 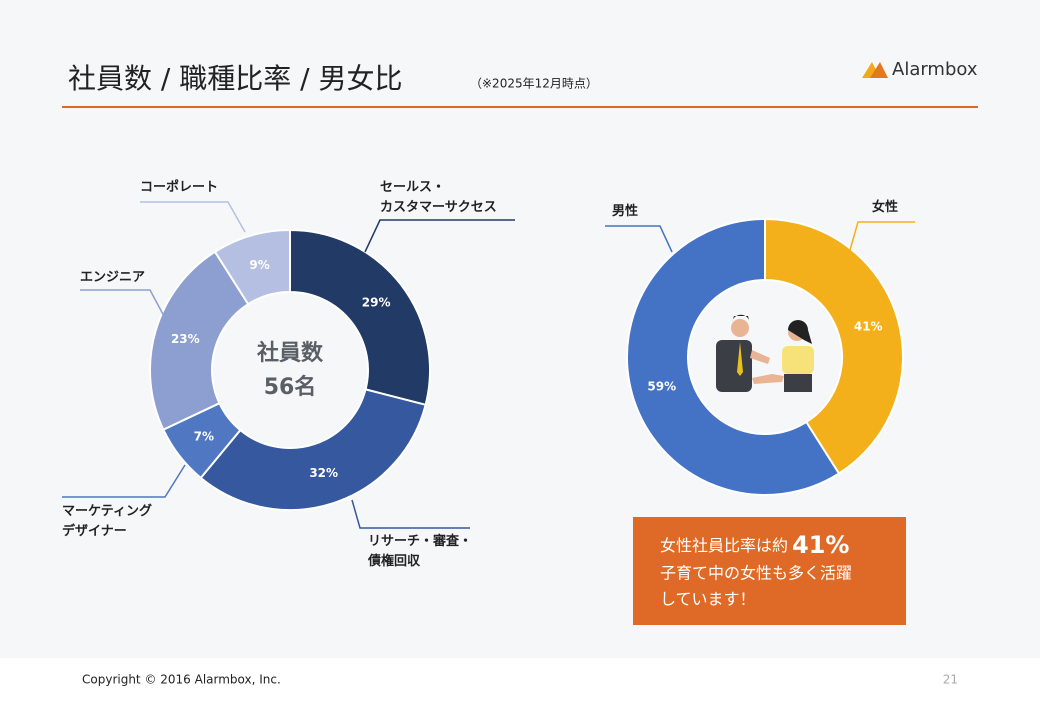 What do you see at coordinates (204, 436) in the screenshot?
I see `value-label: 7%` at bounding box center [204, 436].